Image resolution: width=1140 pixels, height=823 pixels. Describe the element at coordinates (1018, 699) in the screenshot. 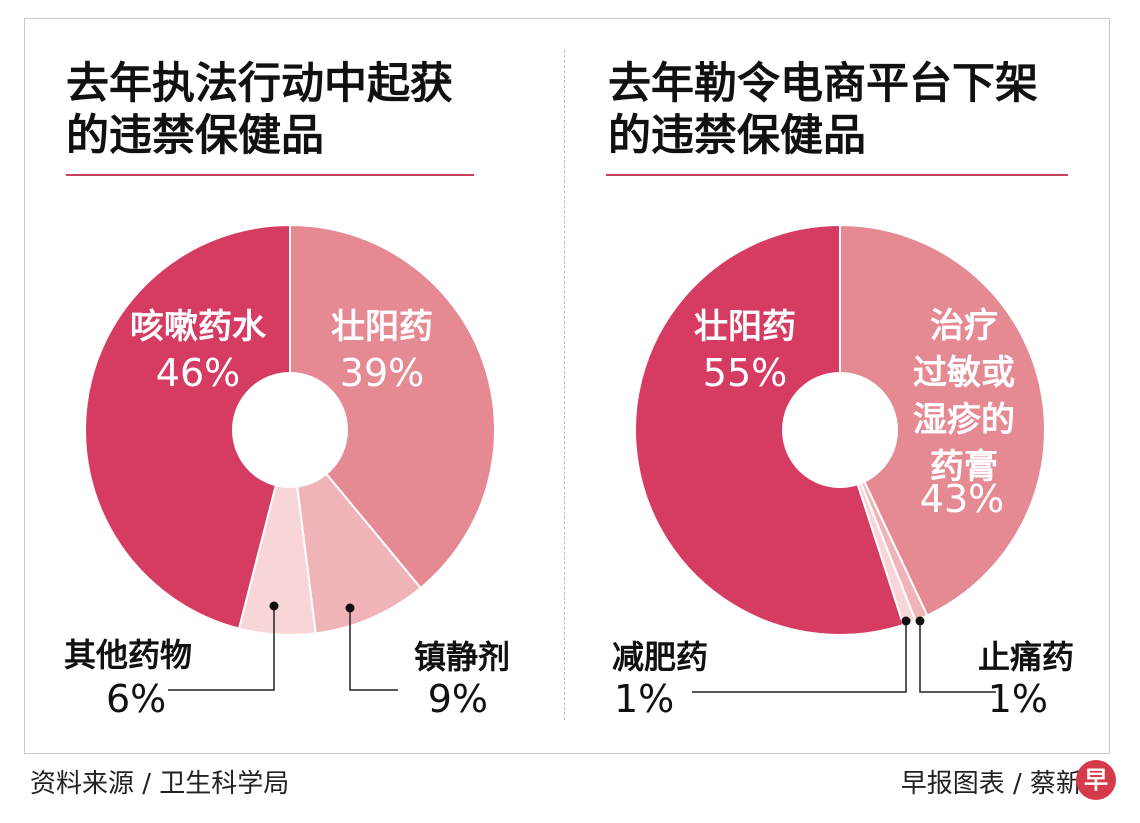

I see `chart-2-value-2: 1%` at that location.